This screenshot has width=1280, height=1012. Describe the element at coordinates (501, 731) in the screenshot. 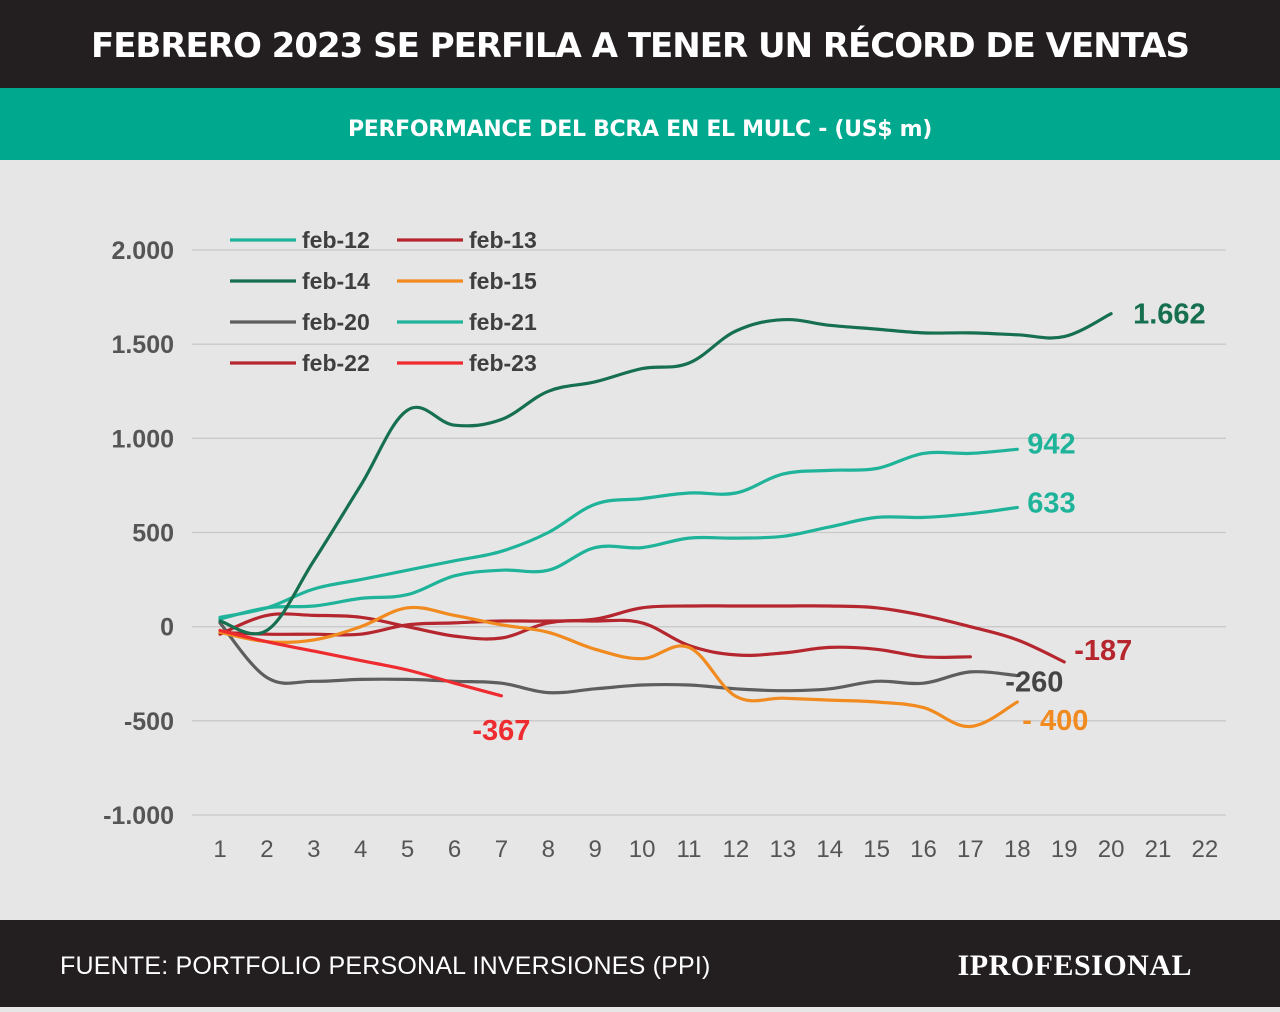

I see `end-label-feb-23: -367` at that location.